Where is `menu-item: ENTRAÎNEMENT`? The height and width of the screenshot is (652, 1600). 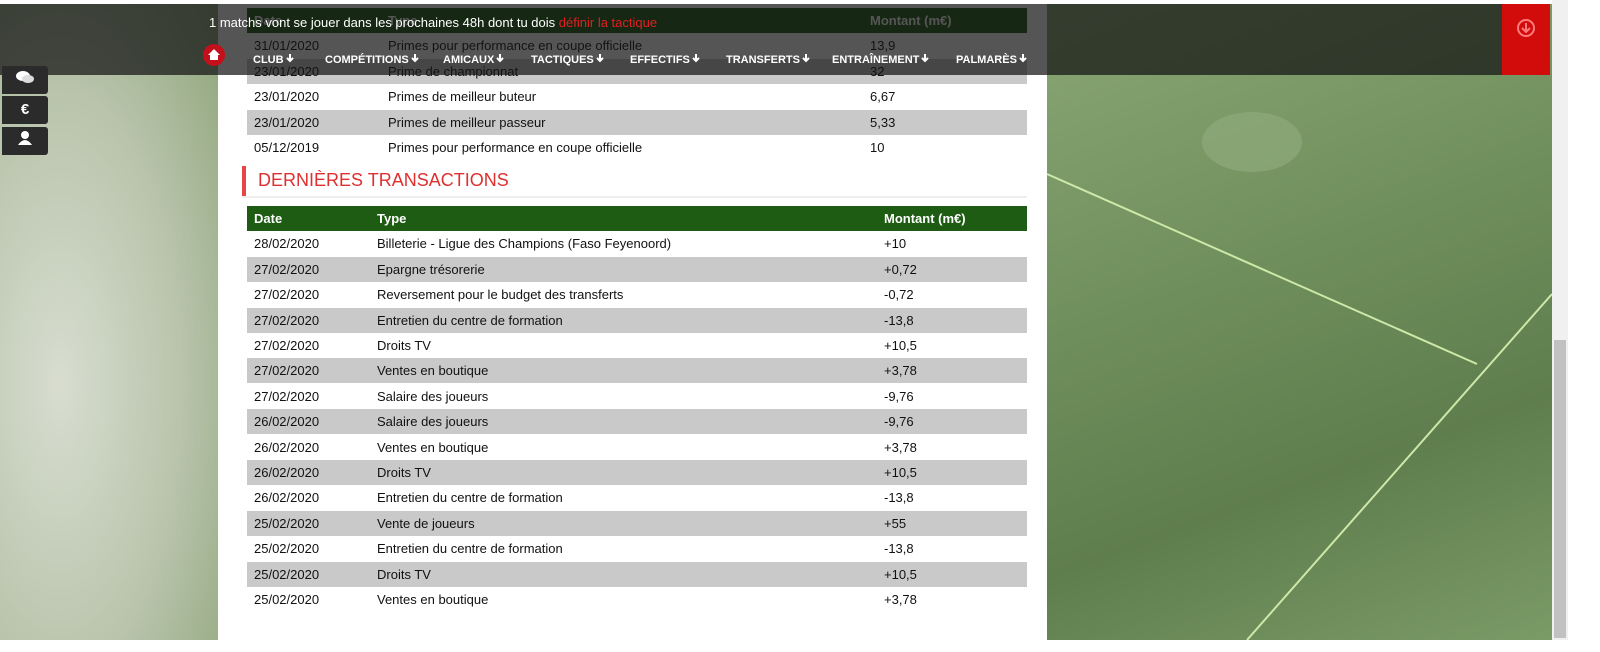 menu-item: ENTRAÎNEMENT is located at coordinates (881, 59).